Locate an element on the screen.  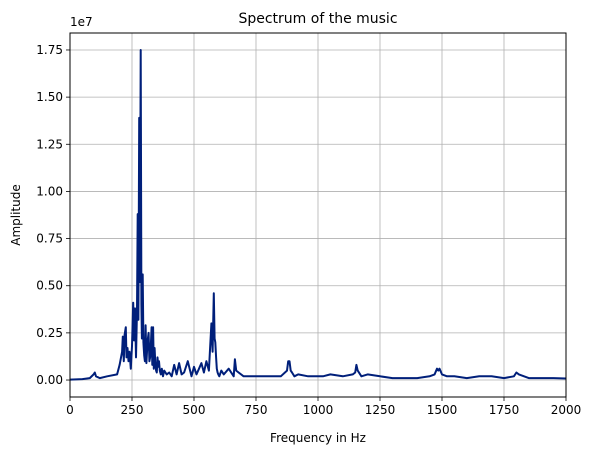
y-tick-label: 1.75 is located at coordinates (49, 50).